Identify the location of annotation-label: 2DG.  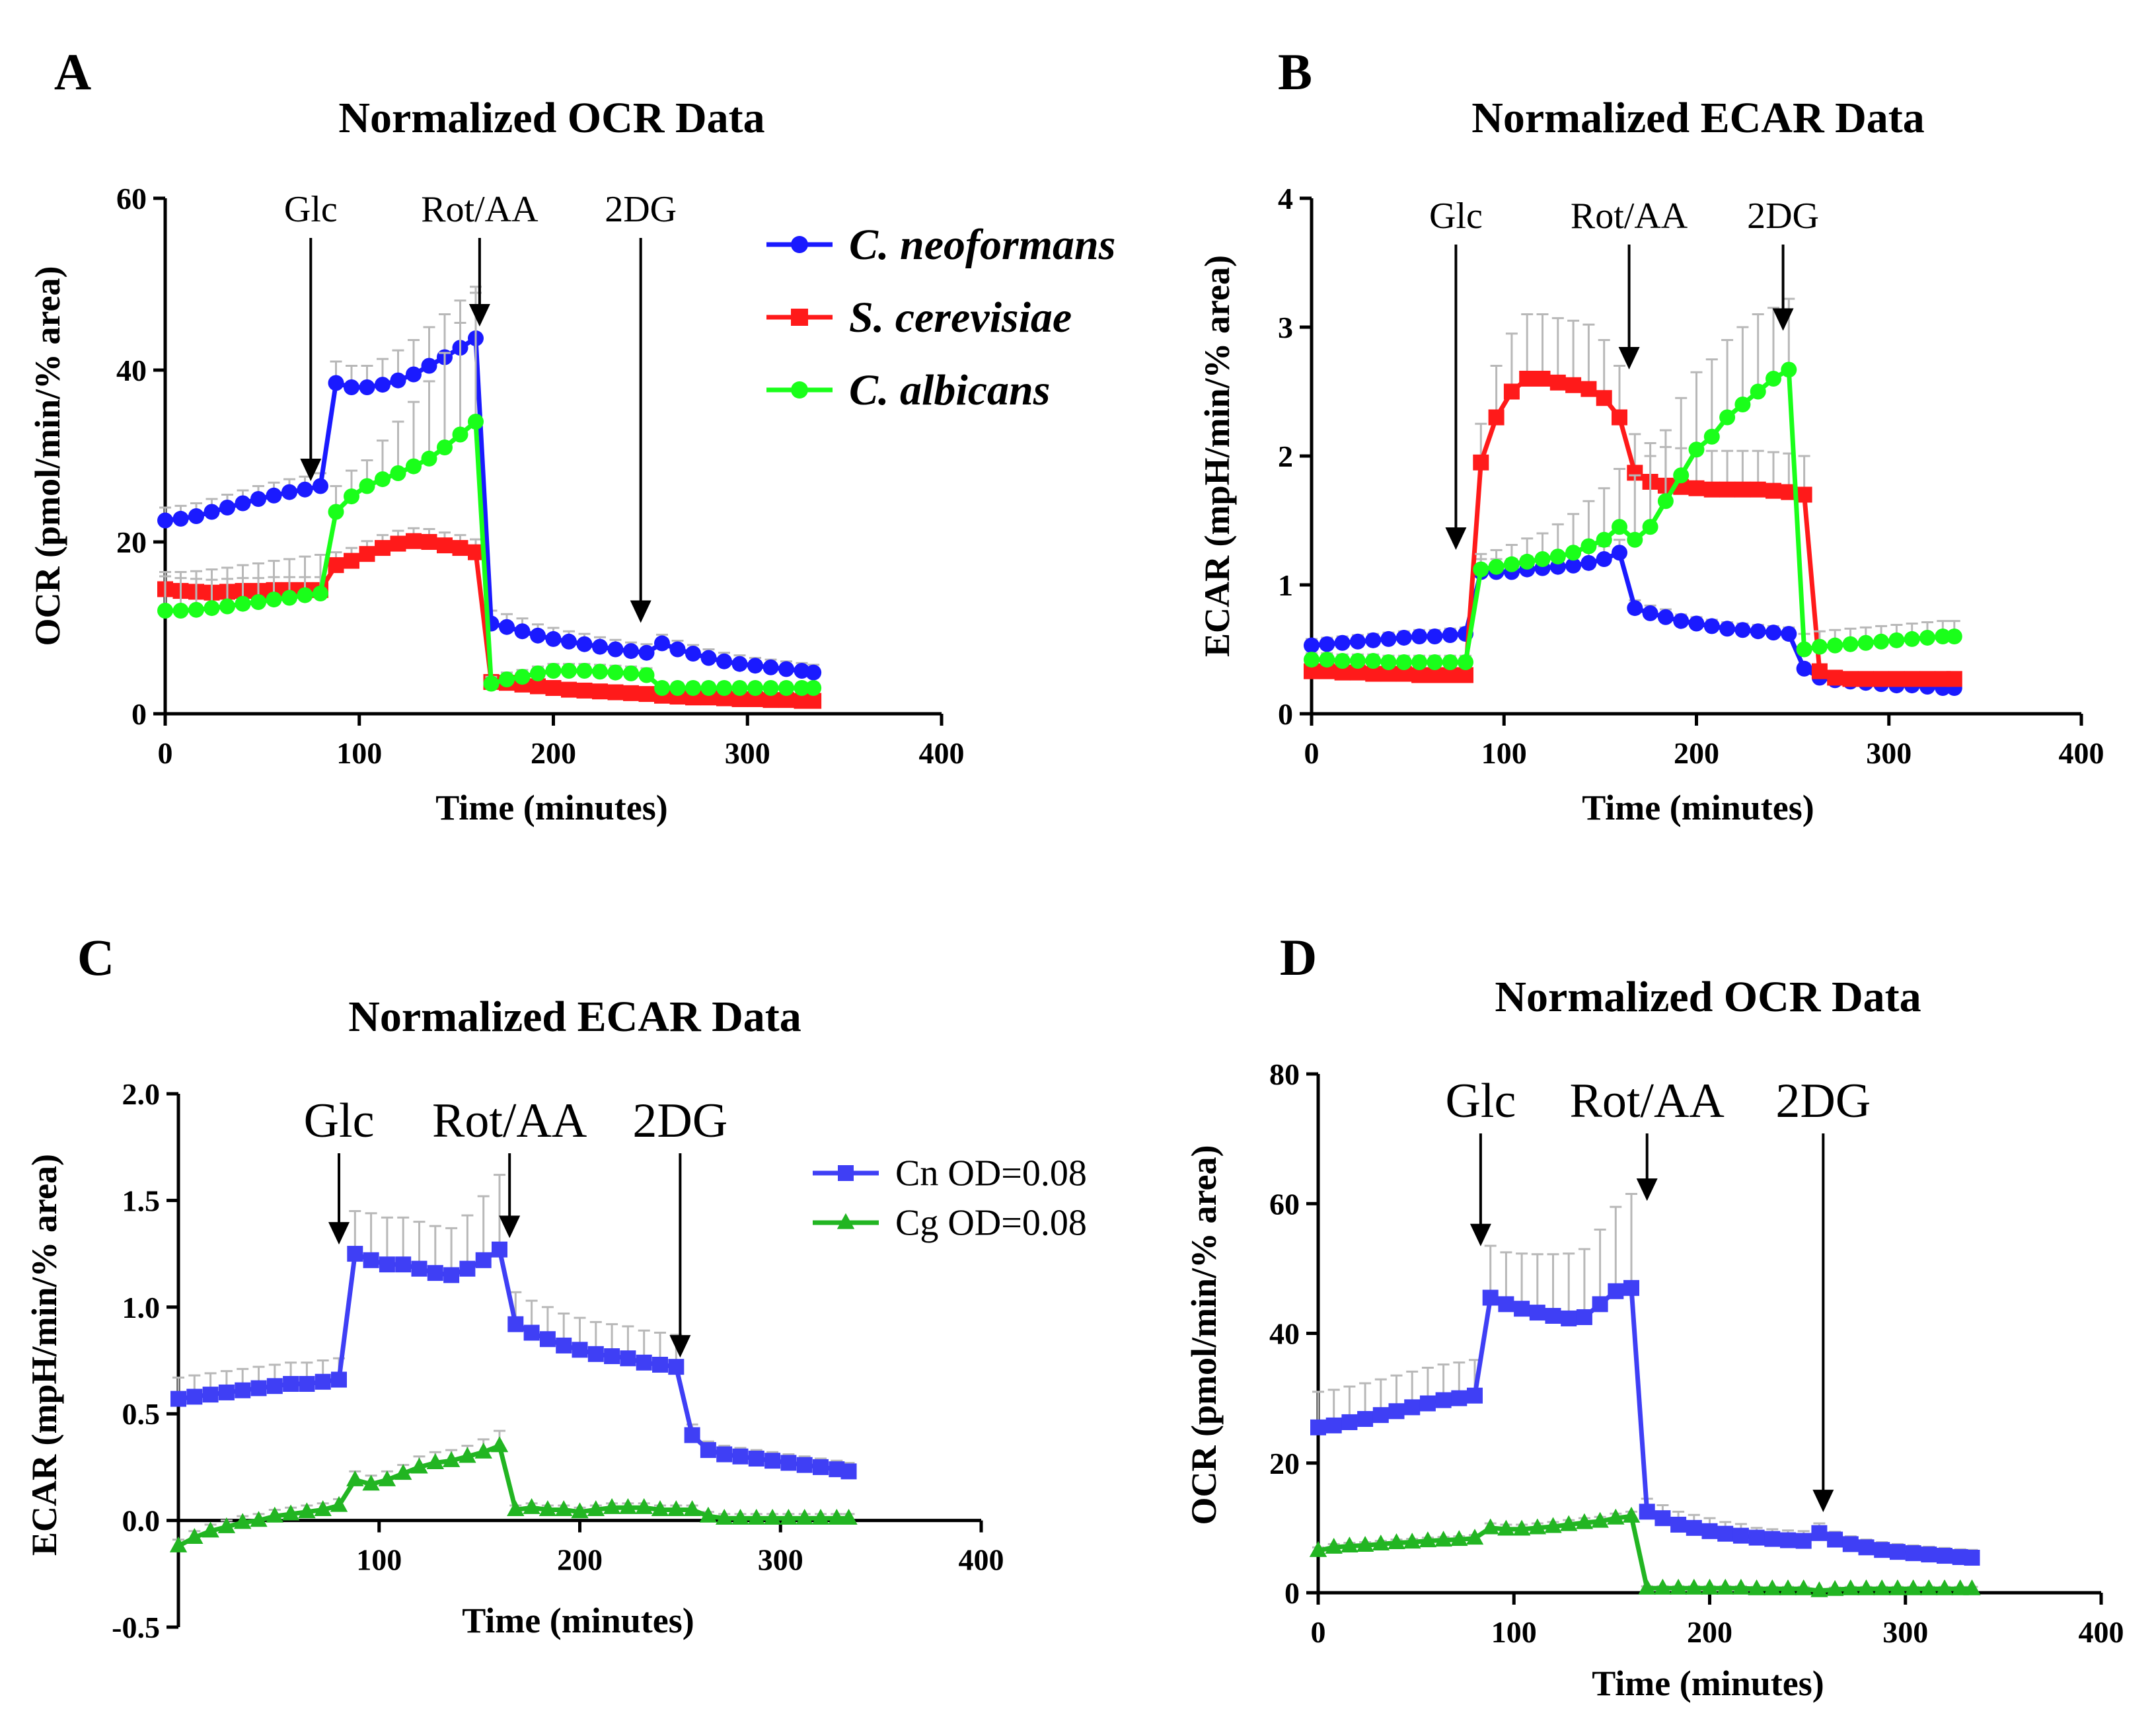
(1823, 1101).